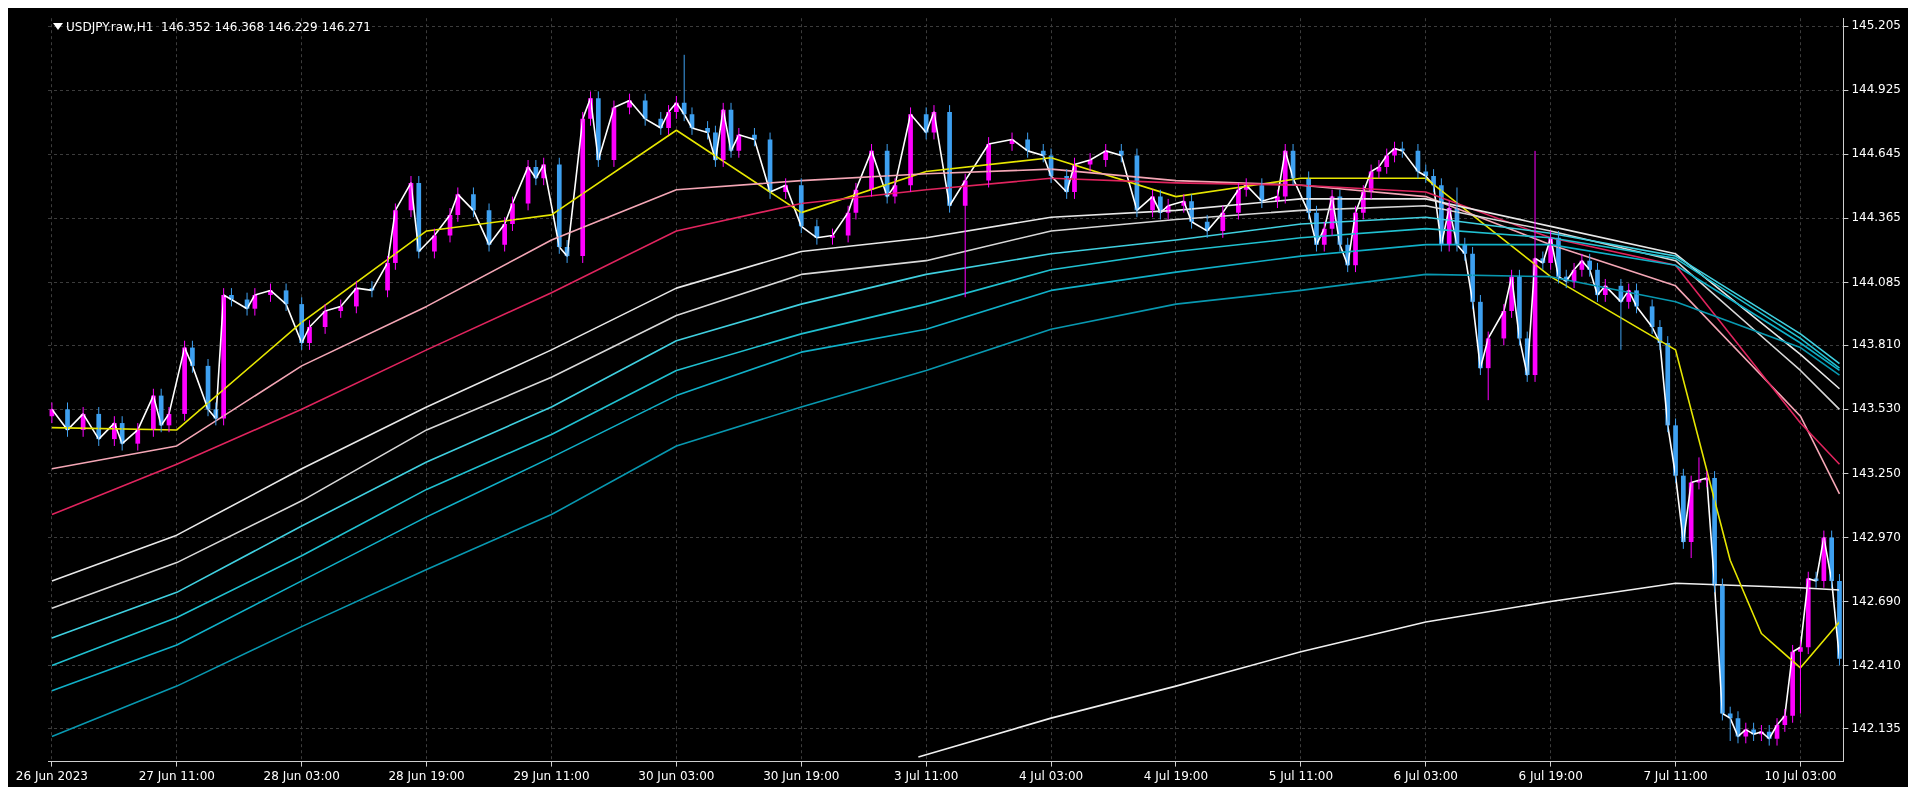 This screenshot has height=795, width=1916. What do you see at coordinates (1051, 775) in the screenshot?
I see `x-tick-label: 4 Jul 03:00` at bounding box center [1051, 775].